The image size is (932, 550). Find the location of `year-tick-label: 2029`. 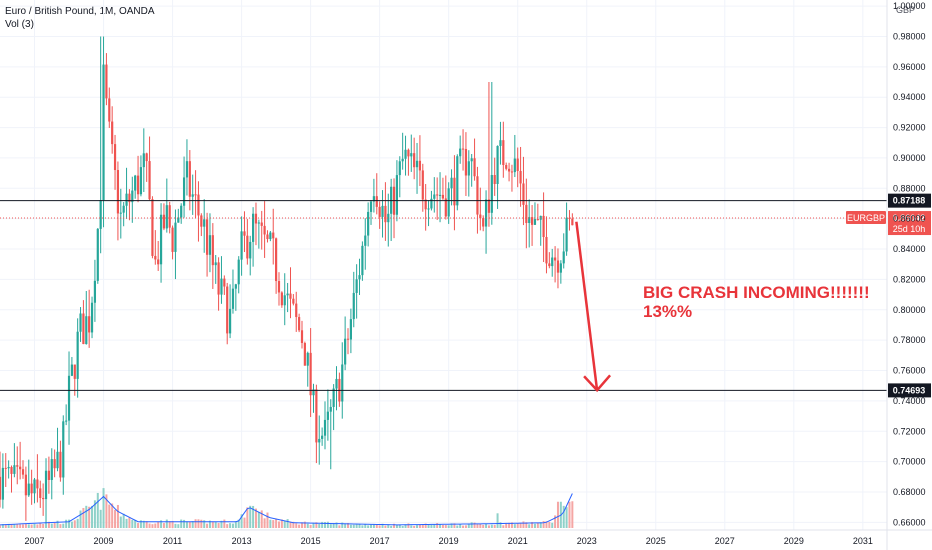

year-tick-label: 2029 is located at coordinates (794, 541).